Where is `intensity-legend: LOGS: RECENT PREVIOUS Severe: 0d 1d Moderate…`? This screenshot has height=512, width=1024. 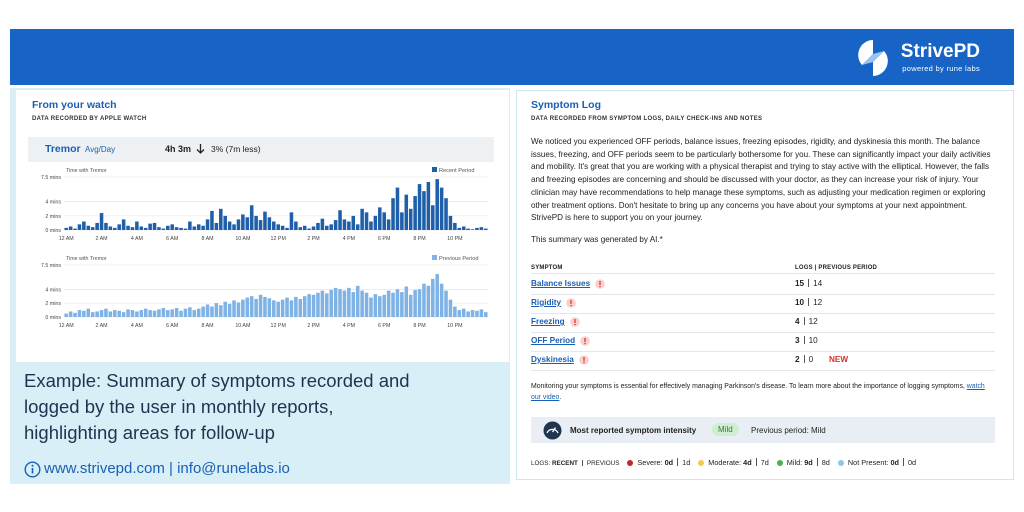
intensity-legend: LOGS: RECENT PREVIOUS Severe: 0d 1d Moderate… is located at coordinates (723, 462).